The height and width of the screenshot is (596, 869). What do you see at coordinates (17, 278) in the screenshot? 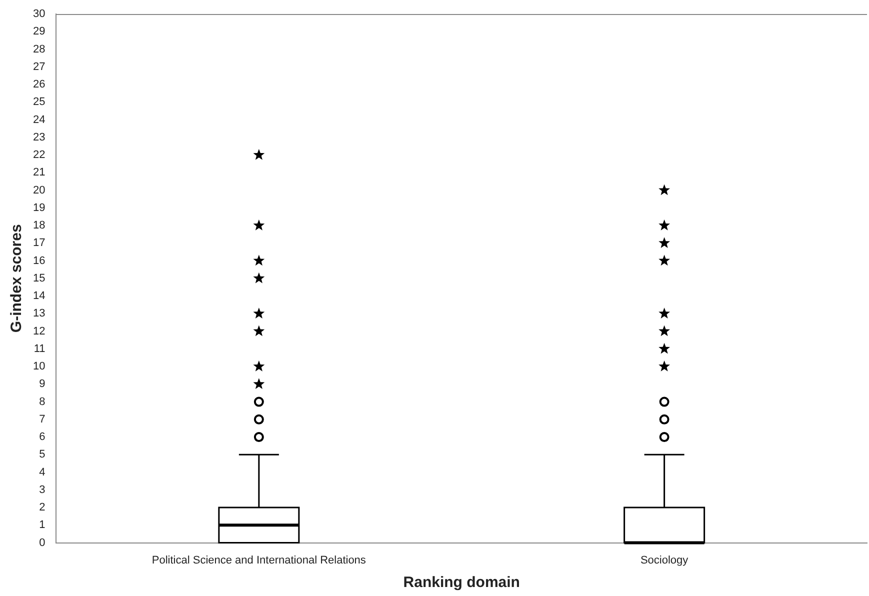
I see `y-axis-title: G-index scores` at bounding box center [17, 278].